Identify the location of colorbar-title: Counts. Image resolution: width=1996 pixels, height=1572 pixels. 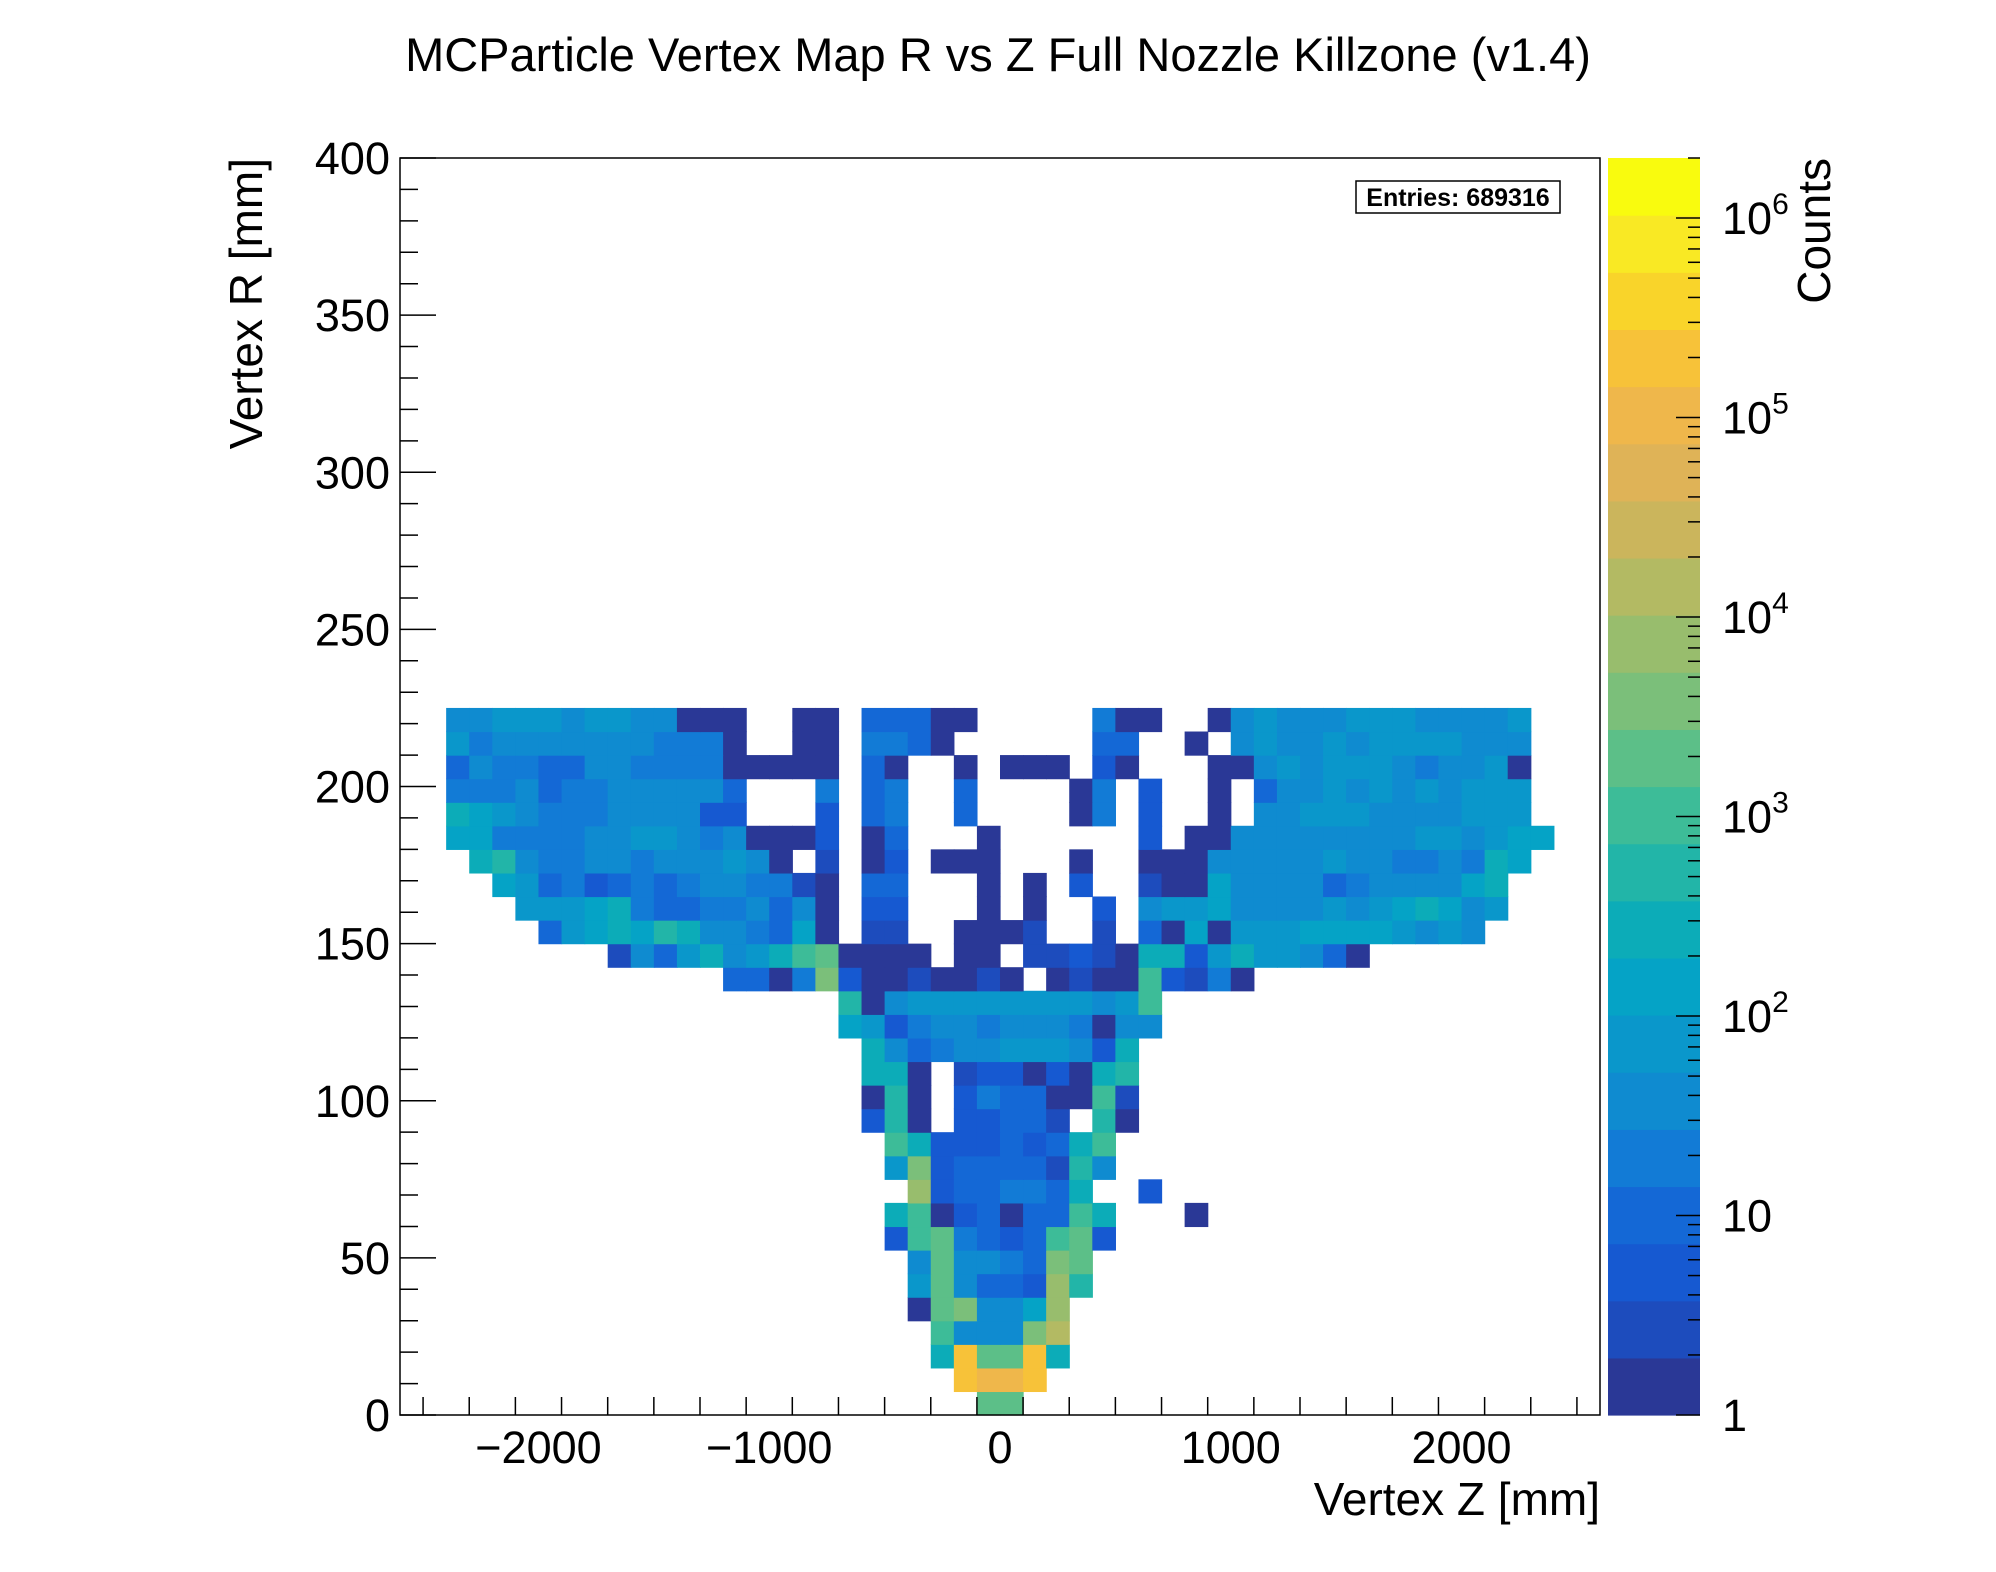
(1814, 231).